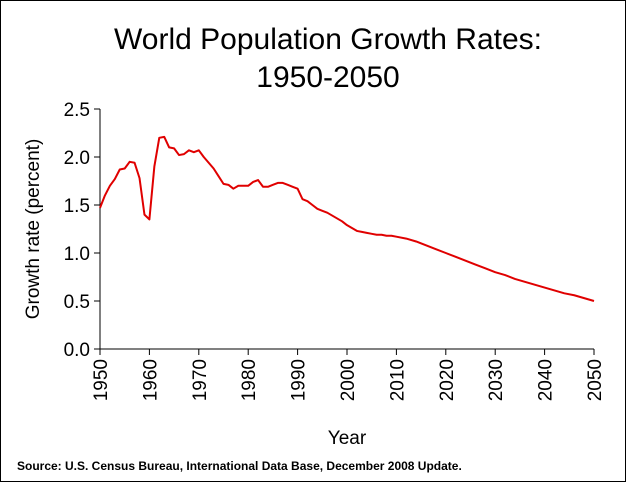  What do you see at coordinates (150, 380) in the screenshot?
I see `x-tick-label: 1960` at bounding box center [150, 380].